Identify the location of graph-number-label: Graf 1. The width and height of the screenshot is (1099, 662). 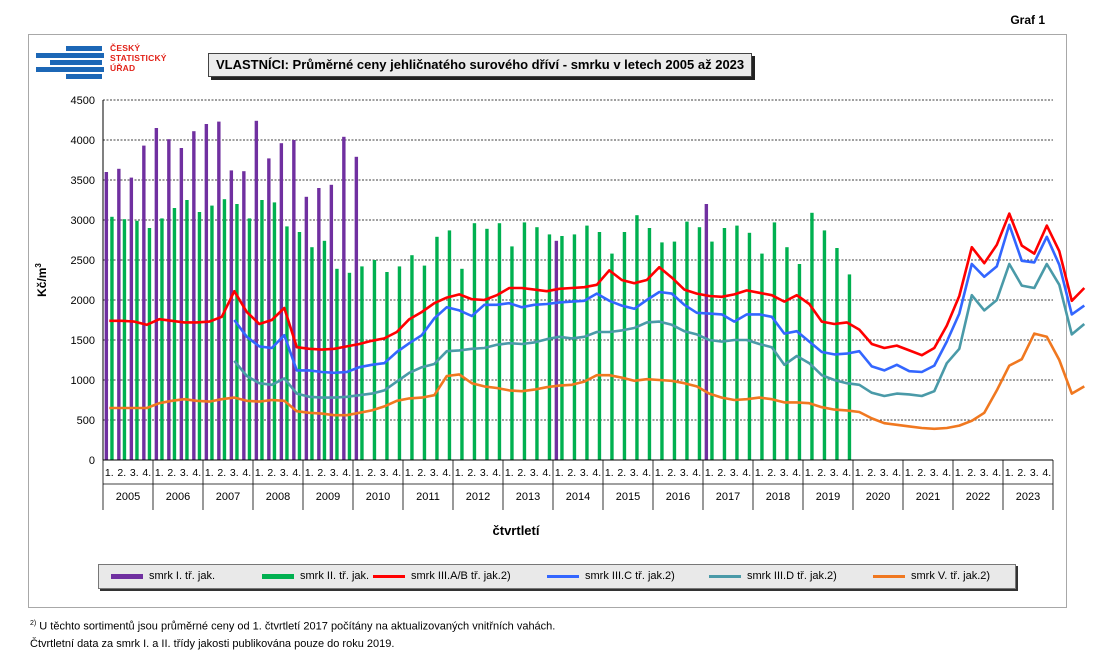
(1027, 20).